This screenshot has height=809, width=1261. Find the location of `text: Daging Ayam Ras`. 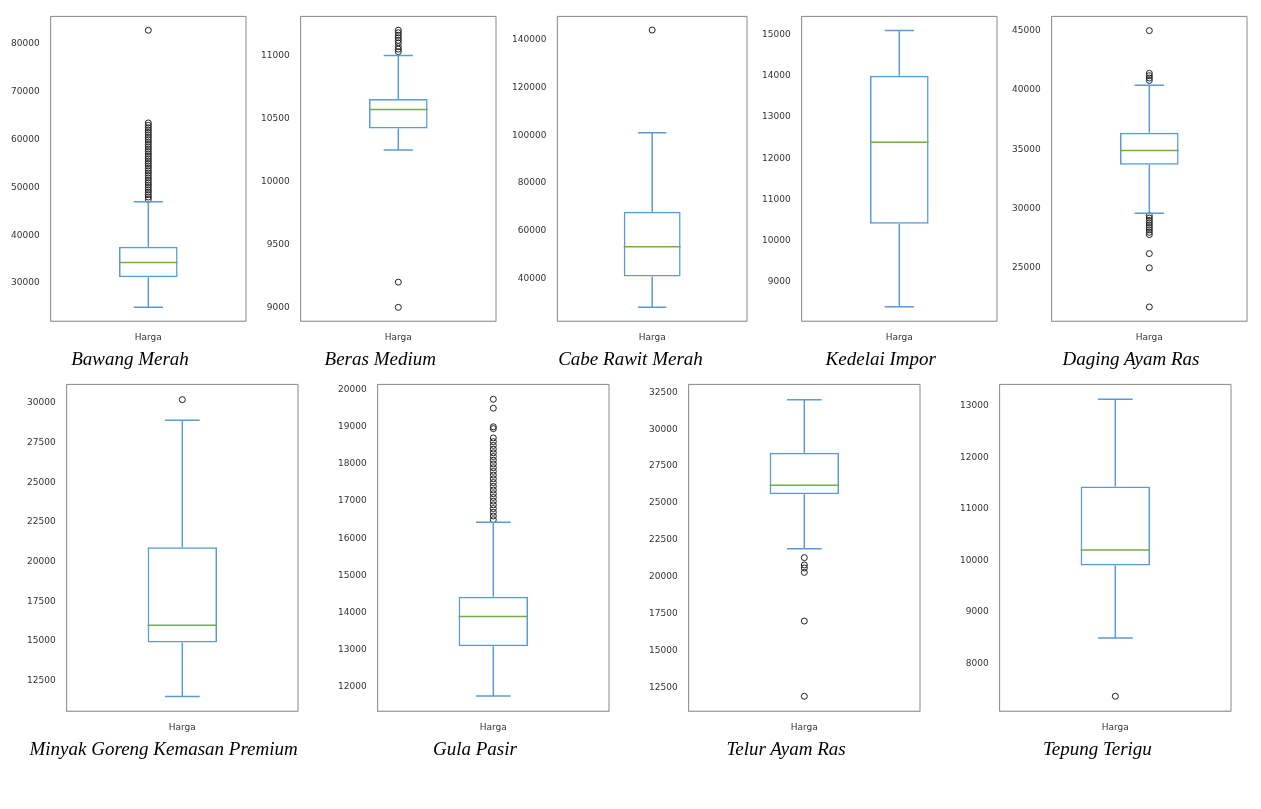

text: Daging Ayam Ras is located at coordinates (1131, 359).